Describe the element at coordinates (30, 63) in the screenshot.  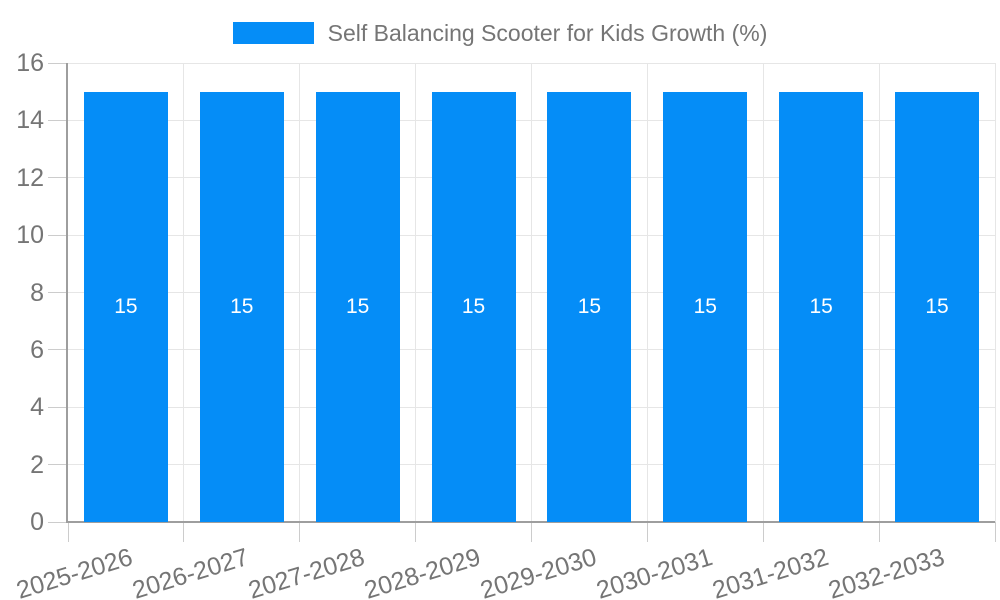
I see `y-axis-tick-label: 16` at that location.